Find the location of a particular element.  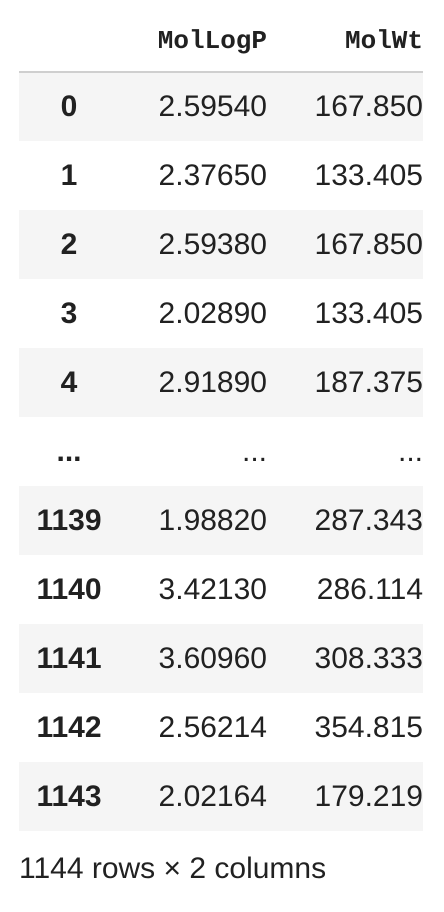

cell-mollogp: 3.60960 is located at coordinates (212, 658).